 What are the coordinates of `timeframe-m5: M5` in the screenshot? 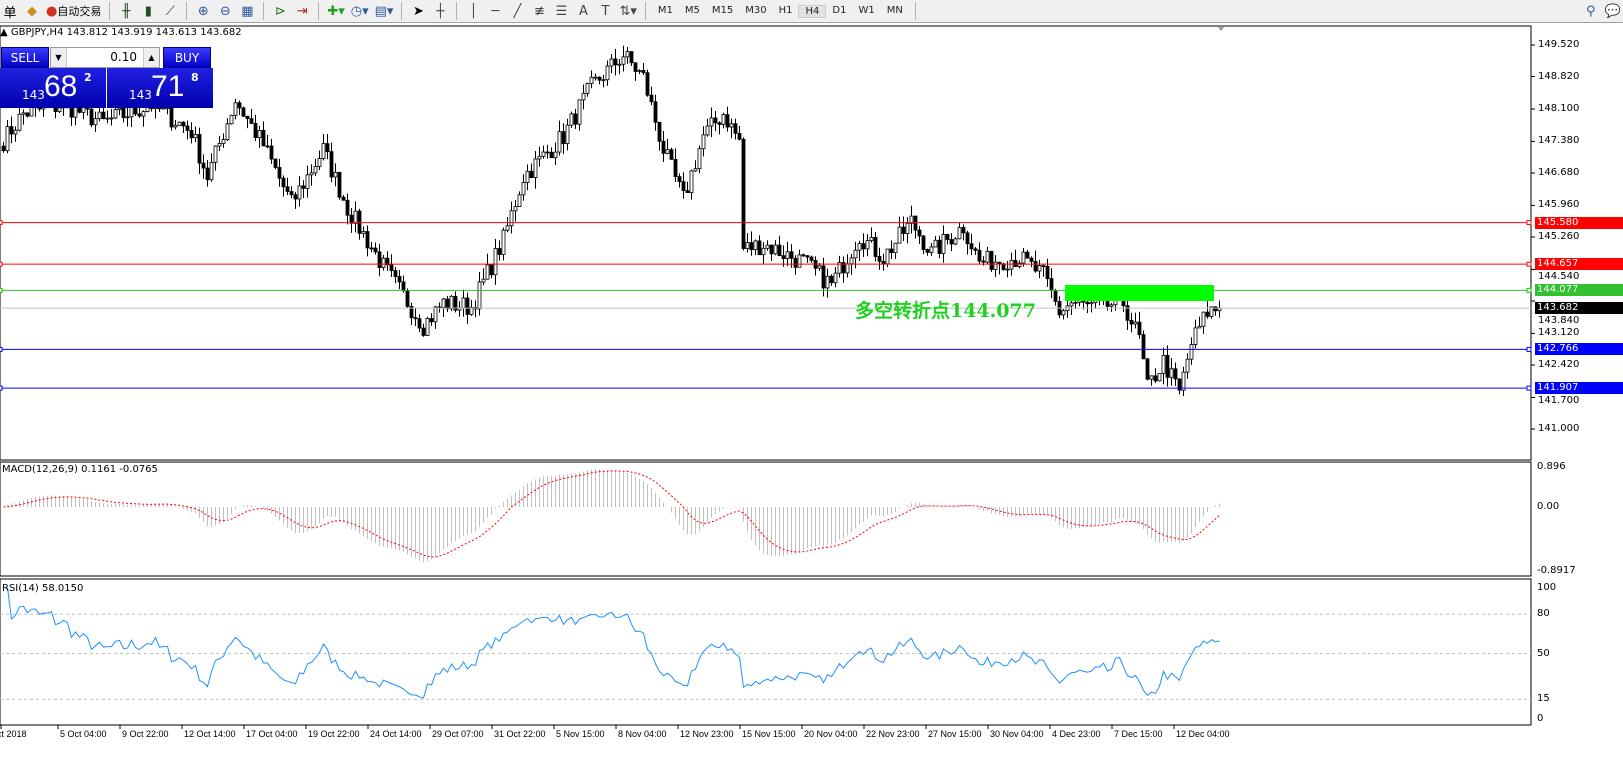 It's located at (692, 10).